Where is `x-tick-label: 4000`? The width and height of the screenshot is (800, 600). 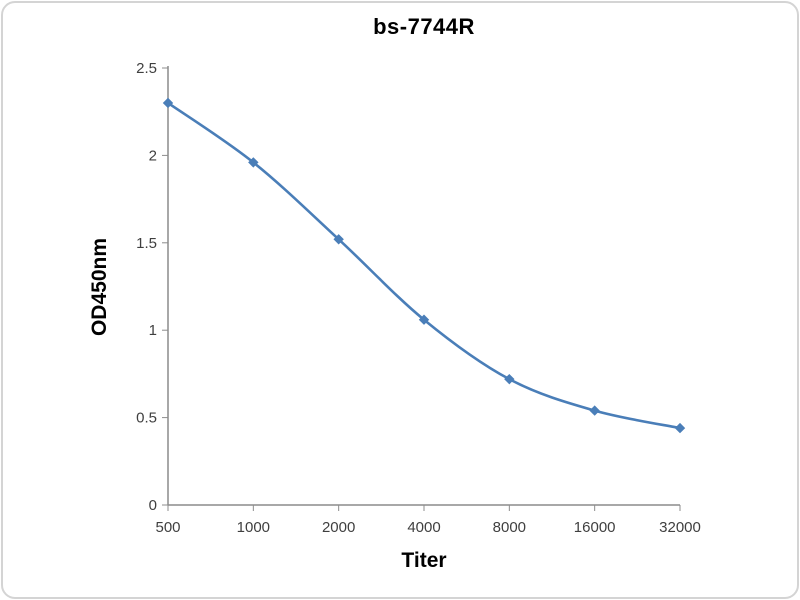
x-tick-label: 4000 is located at coordinates (423, 527).